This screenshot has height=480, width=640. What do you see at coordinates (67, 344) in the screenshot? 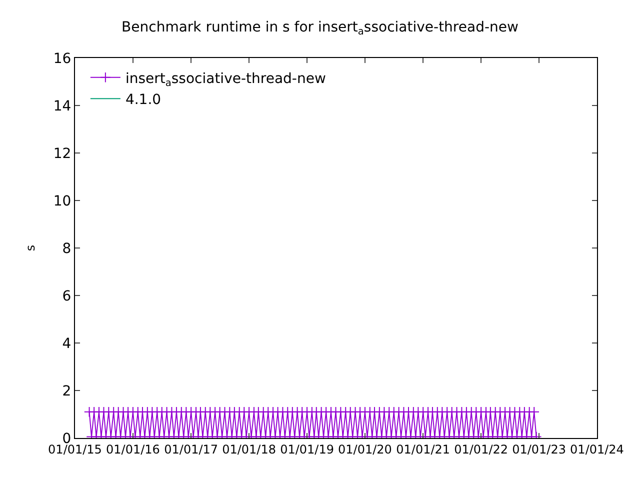
I see `y-tick-label: 4` at bounding box center [67, 344].